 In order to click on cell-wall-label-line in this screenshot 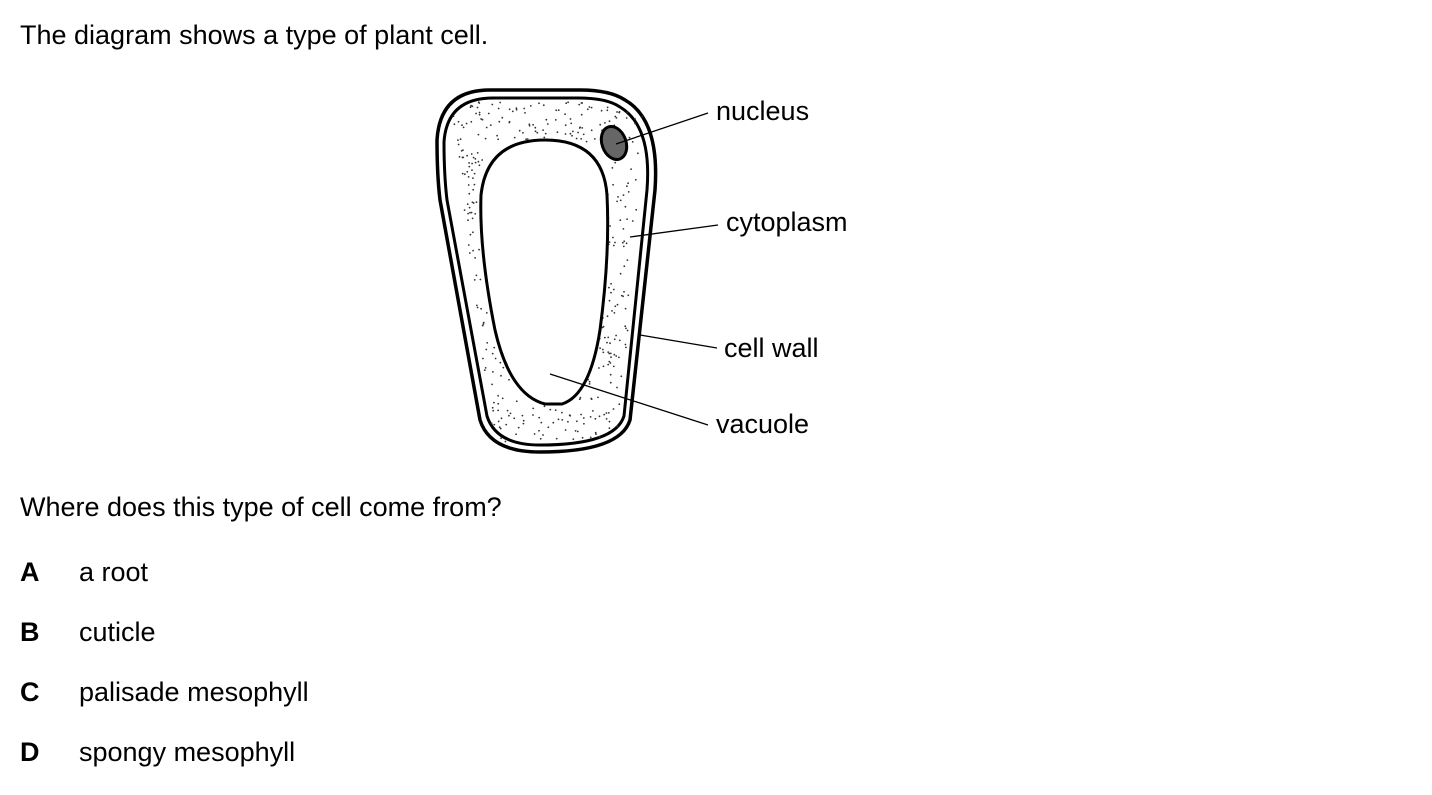, I will do `click(678, 341)`.